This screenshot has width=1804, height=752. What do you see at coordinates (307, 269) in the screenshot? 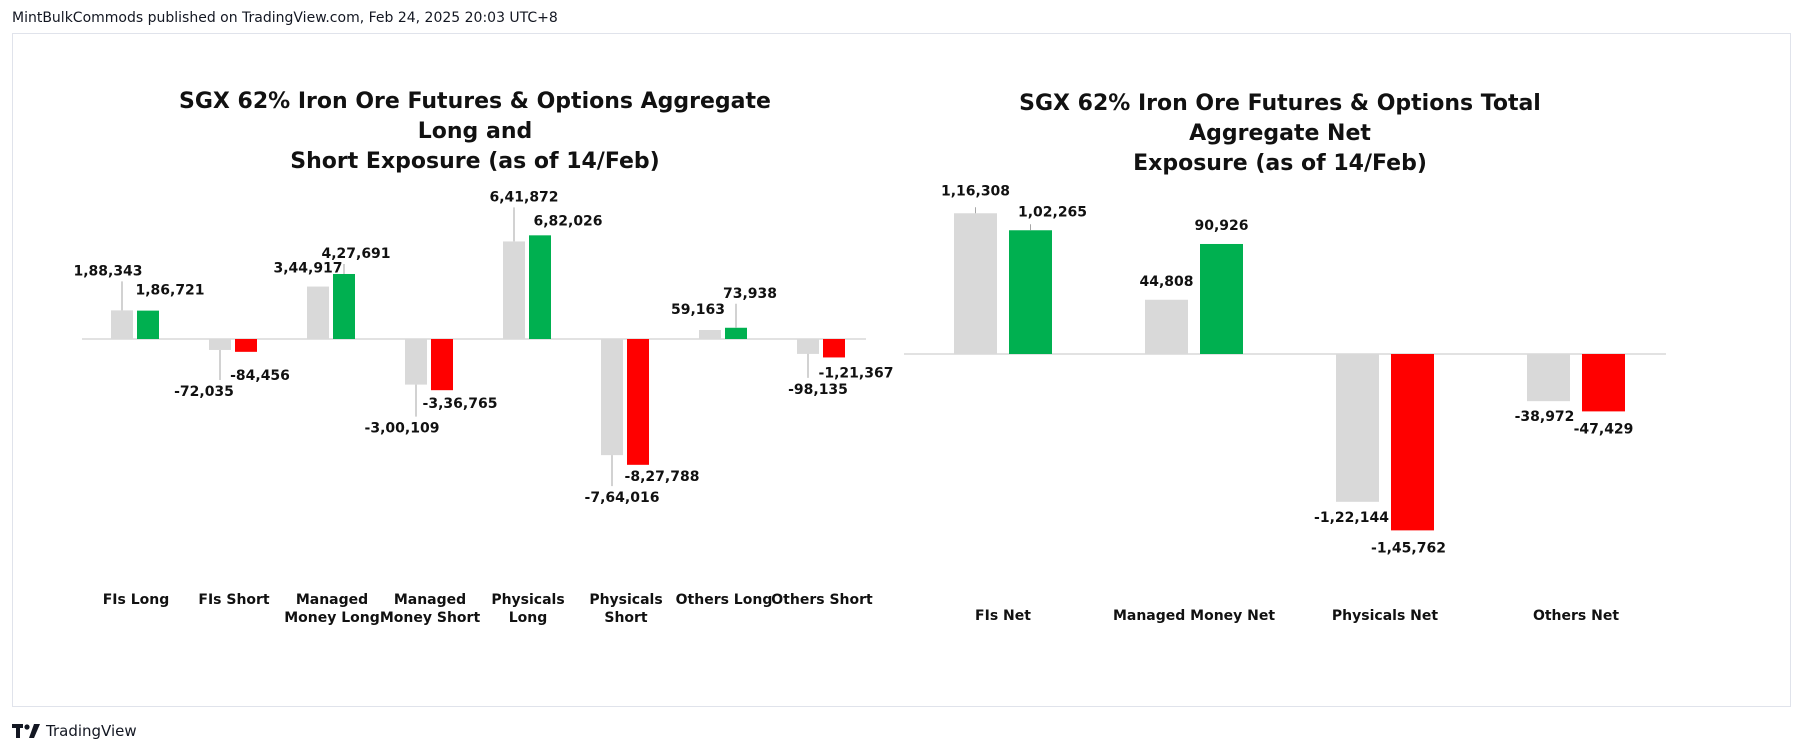
I see `chart-1-data-label: 3,44,917` at bounding box center [307, 269].